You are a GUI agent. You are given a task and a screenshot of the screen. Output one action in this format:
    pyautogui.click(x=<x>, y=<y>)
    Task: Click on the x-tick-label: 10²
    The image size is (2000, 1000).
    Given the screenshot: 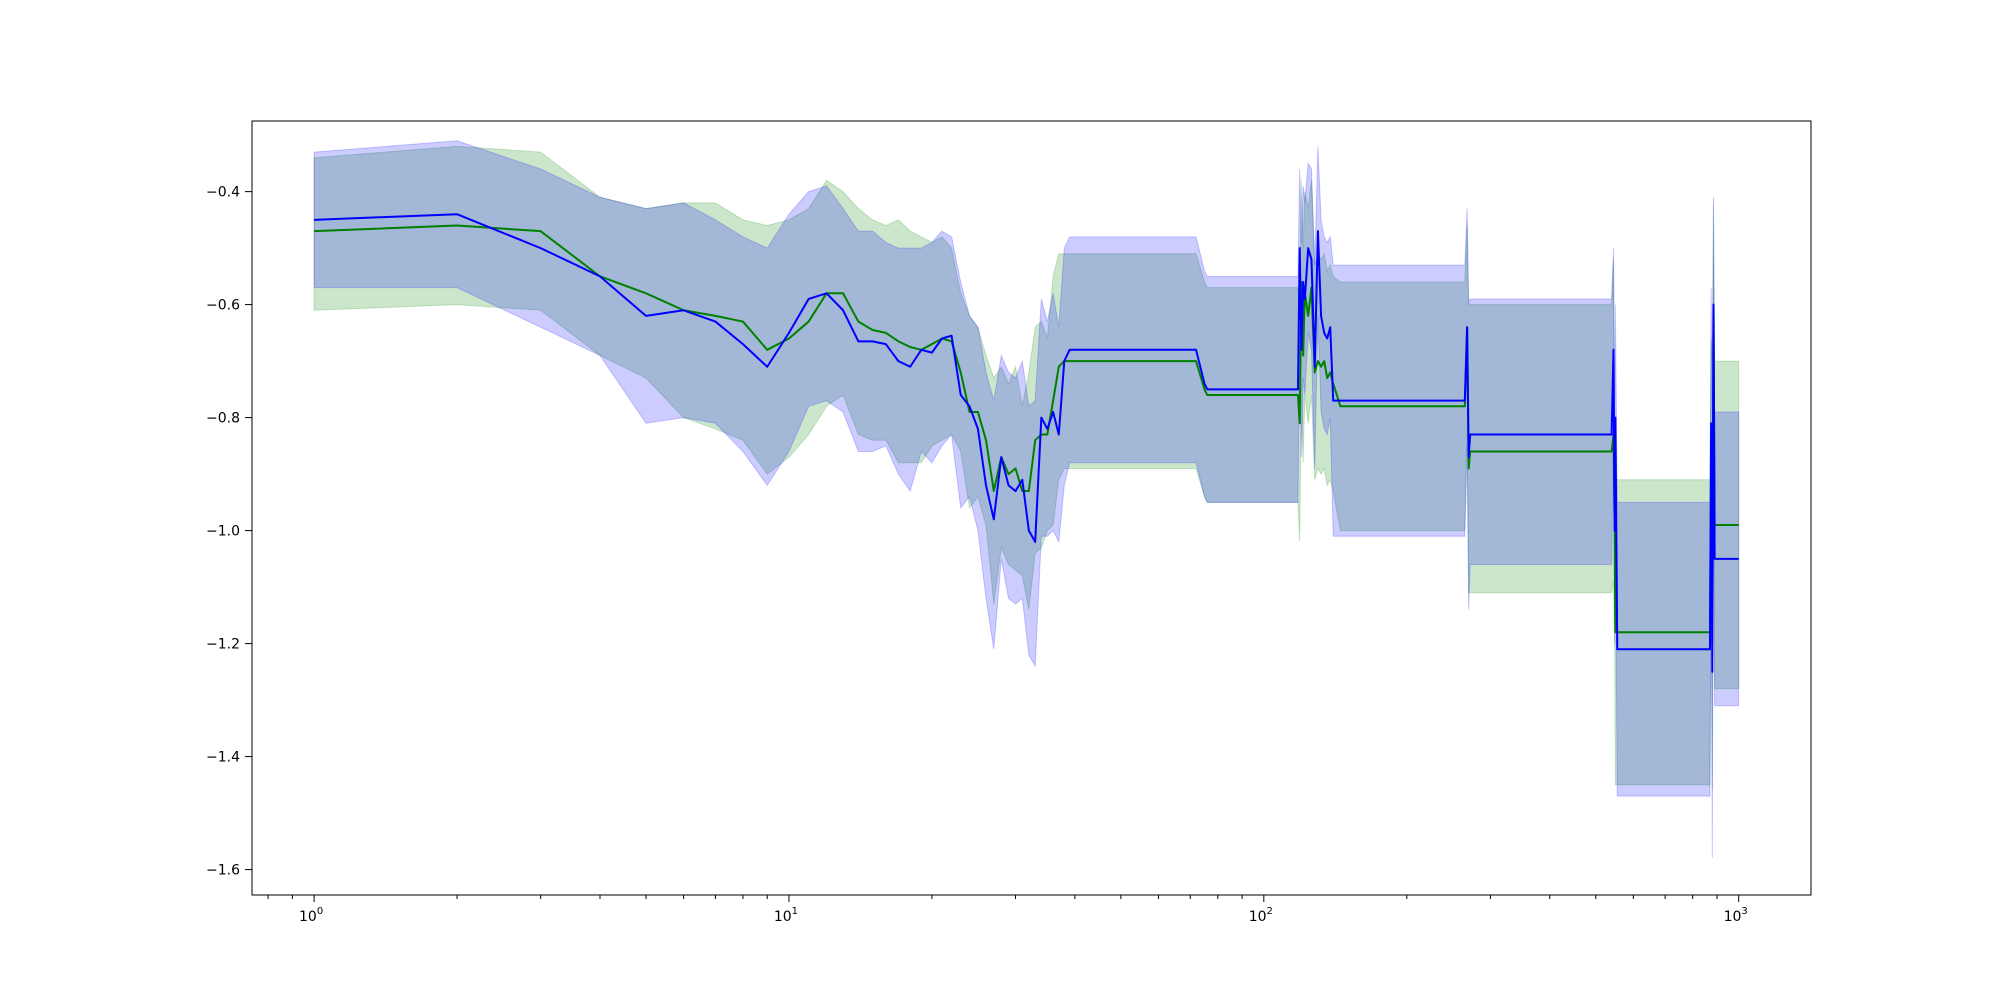 What is the action you would take?
    pyautogui.click(x=1261, y=915)
    